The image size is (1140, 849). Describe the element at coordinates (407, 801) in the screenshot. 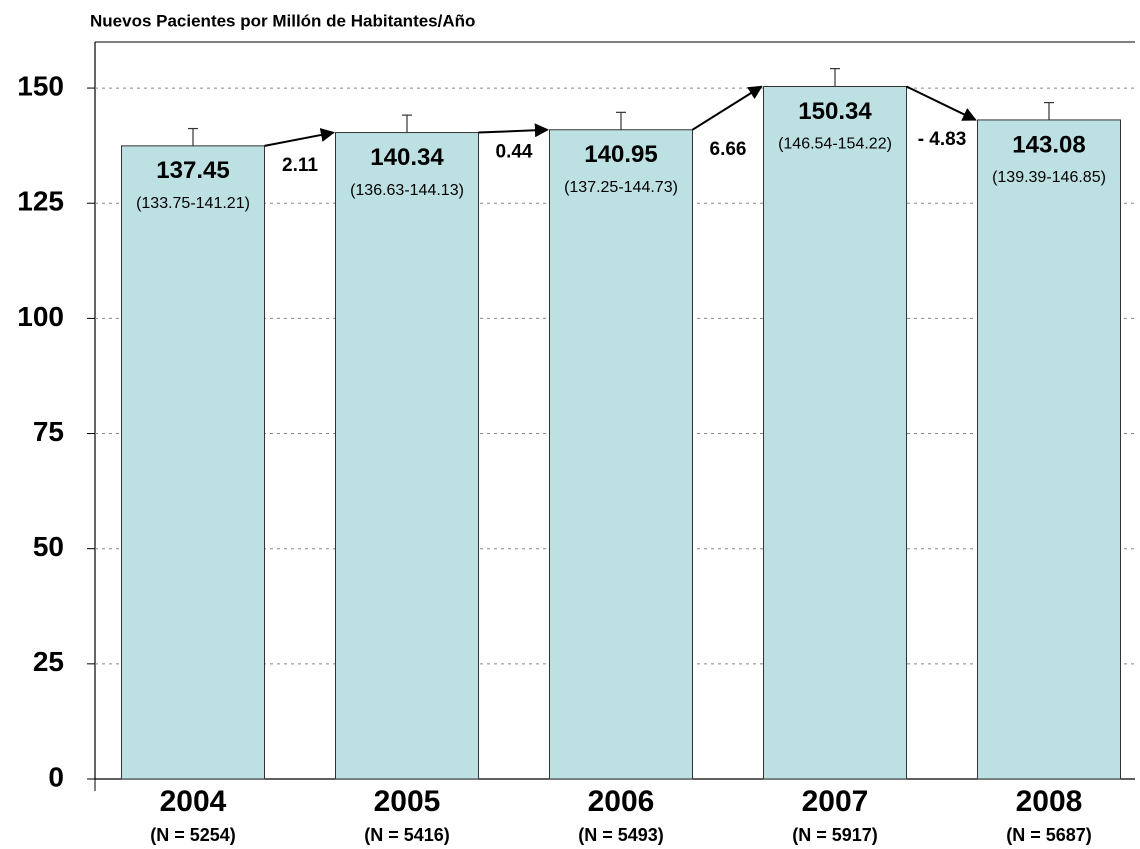

I see `x-tick-label: 2005` at that location.